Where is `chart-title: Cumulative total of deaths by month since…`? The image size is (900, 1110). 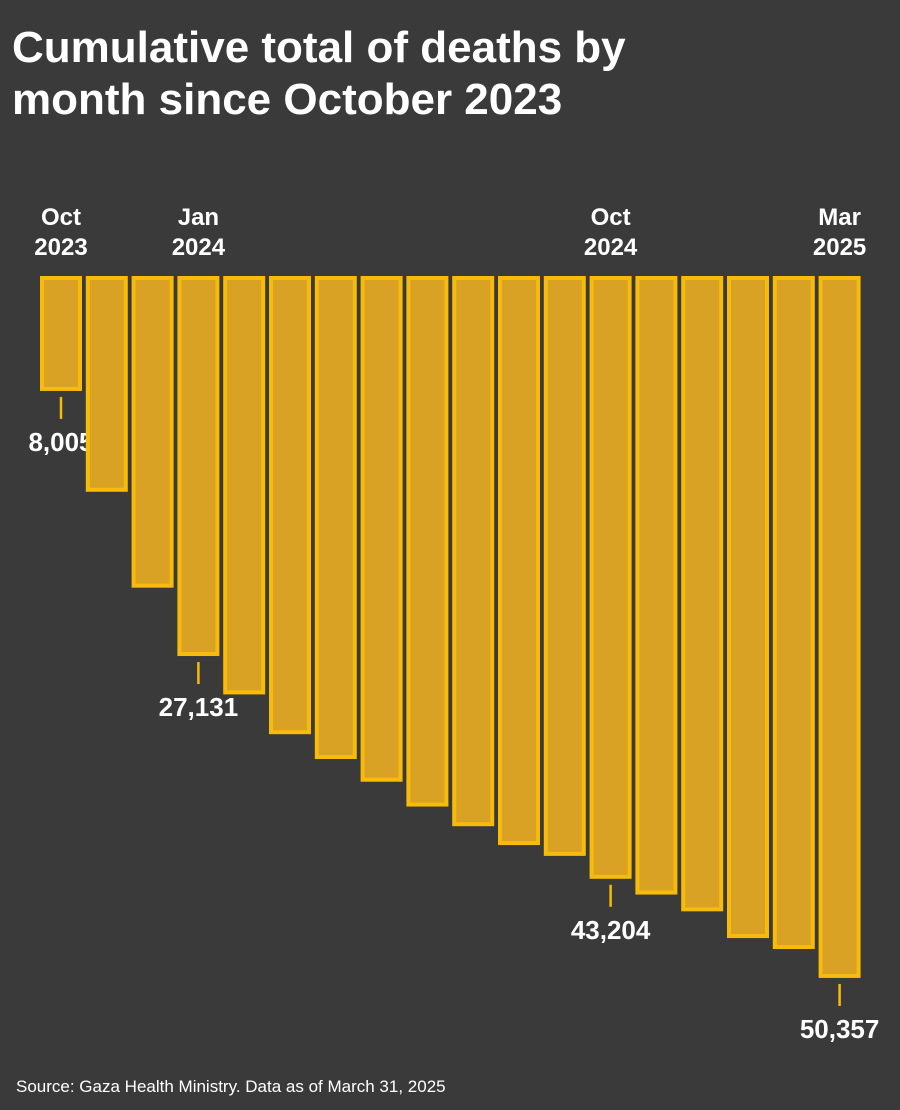
chart-title: Cumulative total of deaths by month since… is located at coordinates (319, 73).